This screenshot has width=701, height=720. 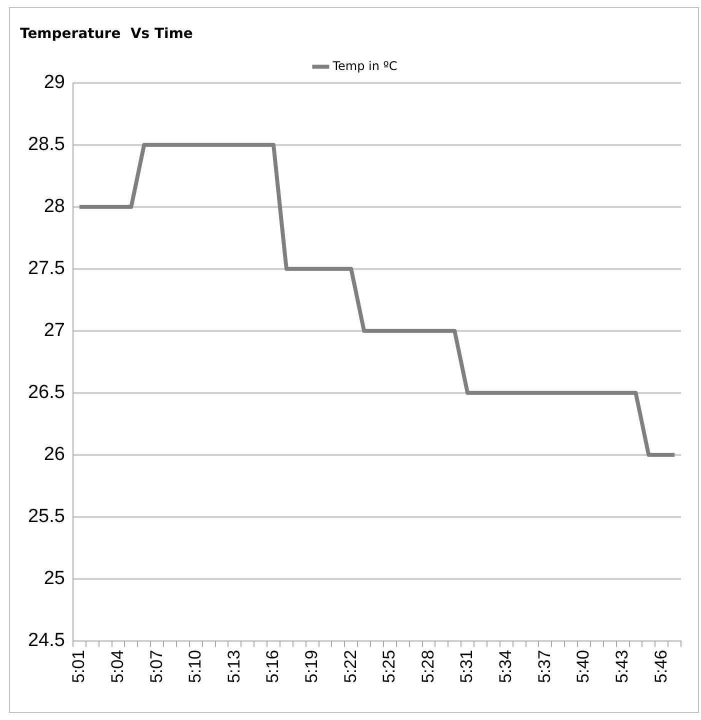 What do you see at coordinates (156, 667) in the screenshot?
I see `x-tick-label: 5:07` at bounding box center [156, 667].